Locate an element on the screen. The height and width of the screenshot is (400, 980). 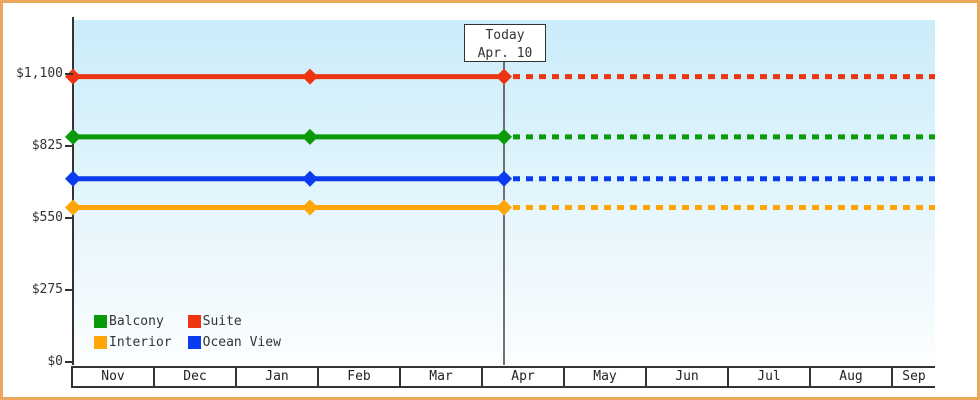
month-cell-feb: Feb is located at coordinates (358, 377).